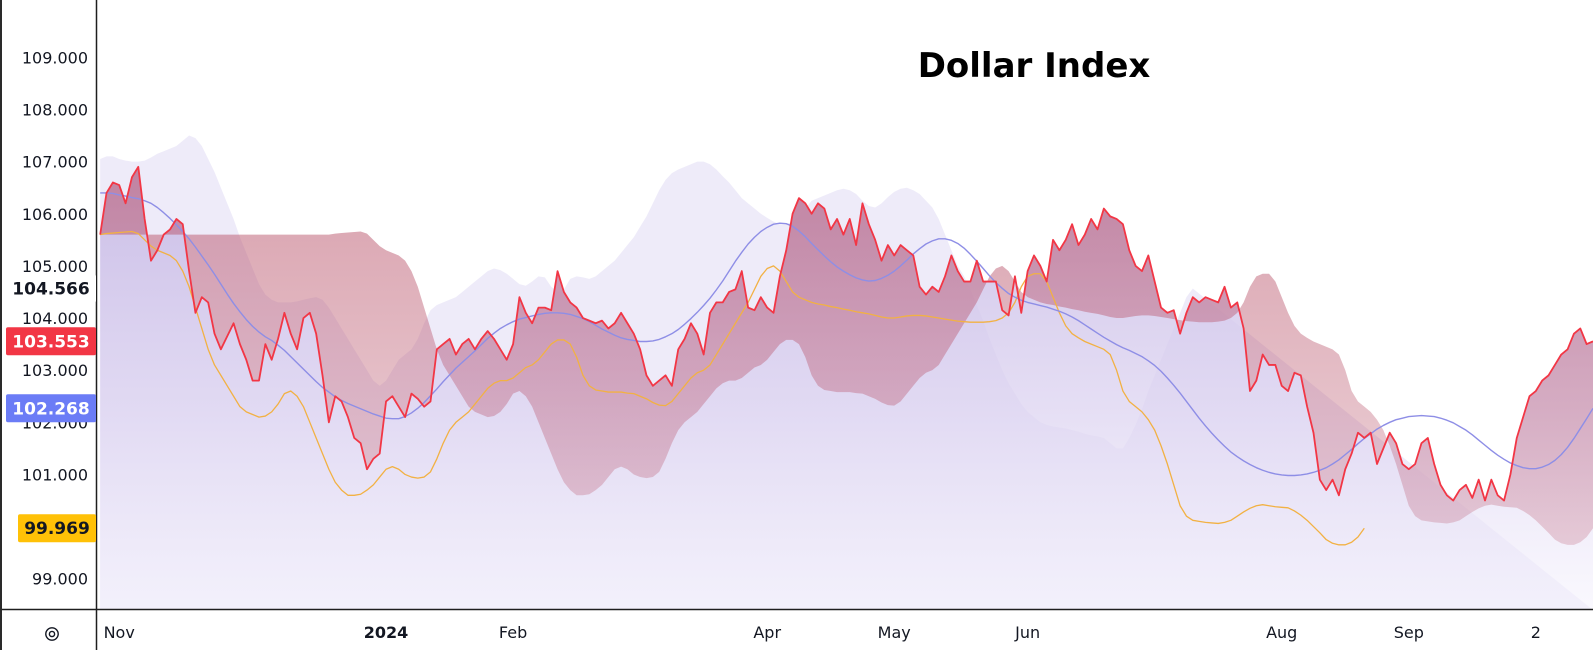 This screenshot has height=650, width=1593. What do you see at coordinates (55, 370) in the screenshot?
I see `y-tick-label: 103.000` at bounding box center [55, 370].